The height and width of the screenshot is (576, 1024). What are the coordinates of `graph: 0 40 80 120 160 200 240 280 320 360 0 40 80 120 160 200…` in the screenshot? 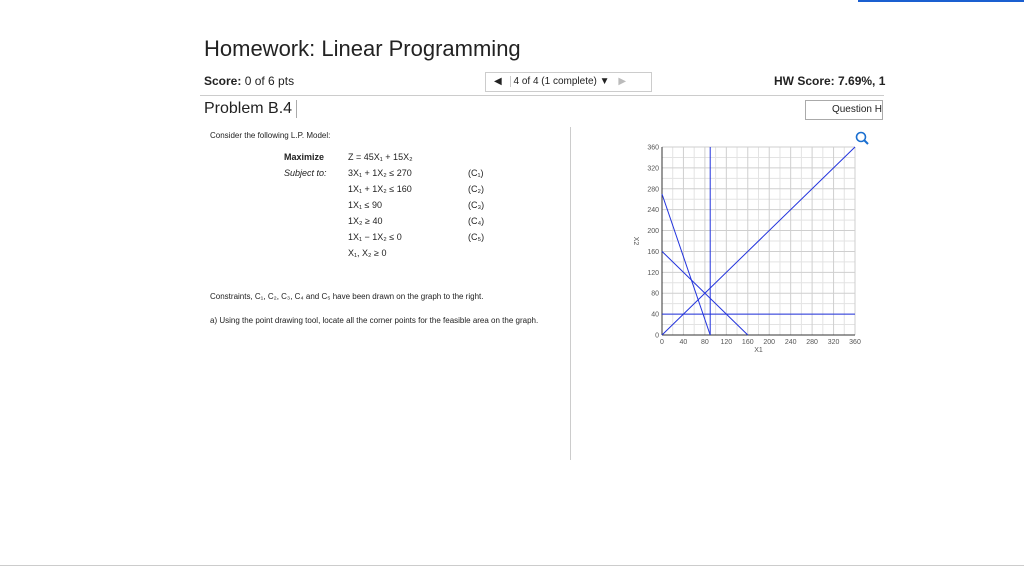 It's located at (750, 242).